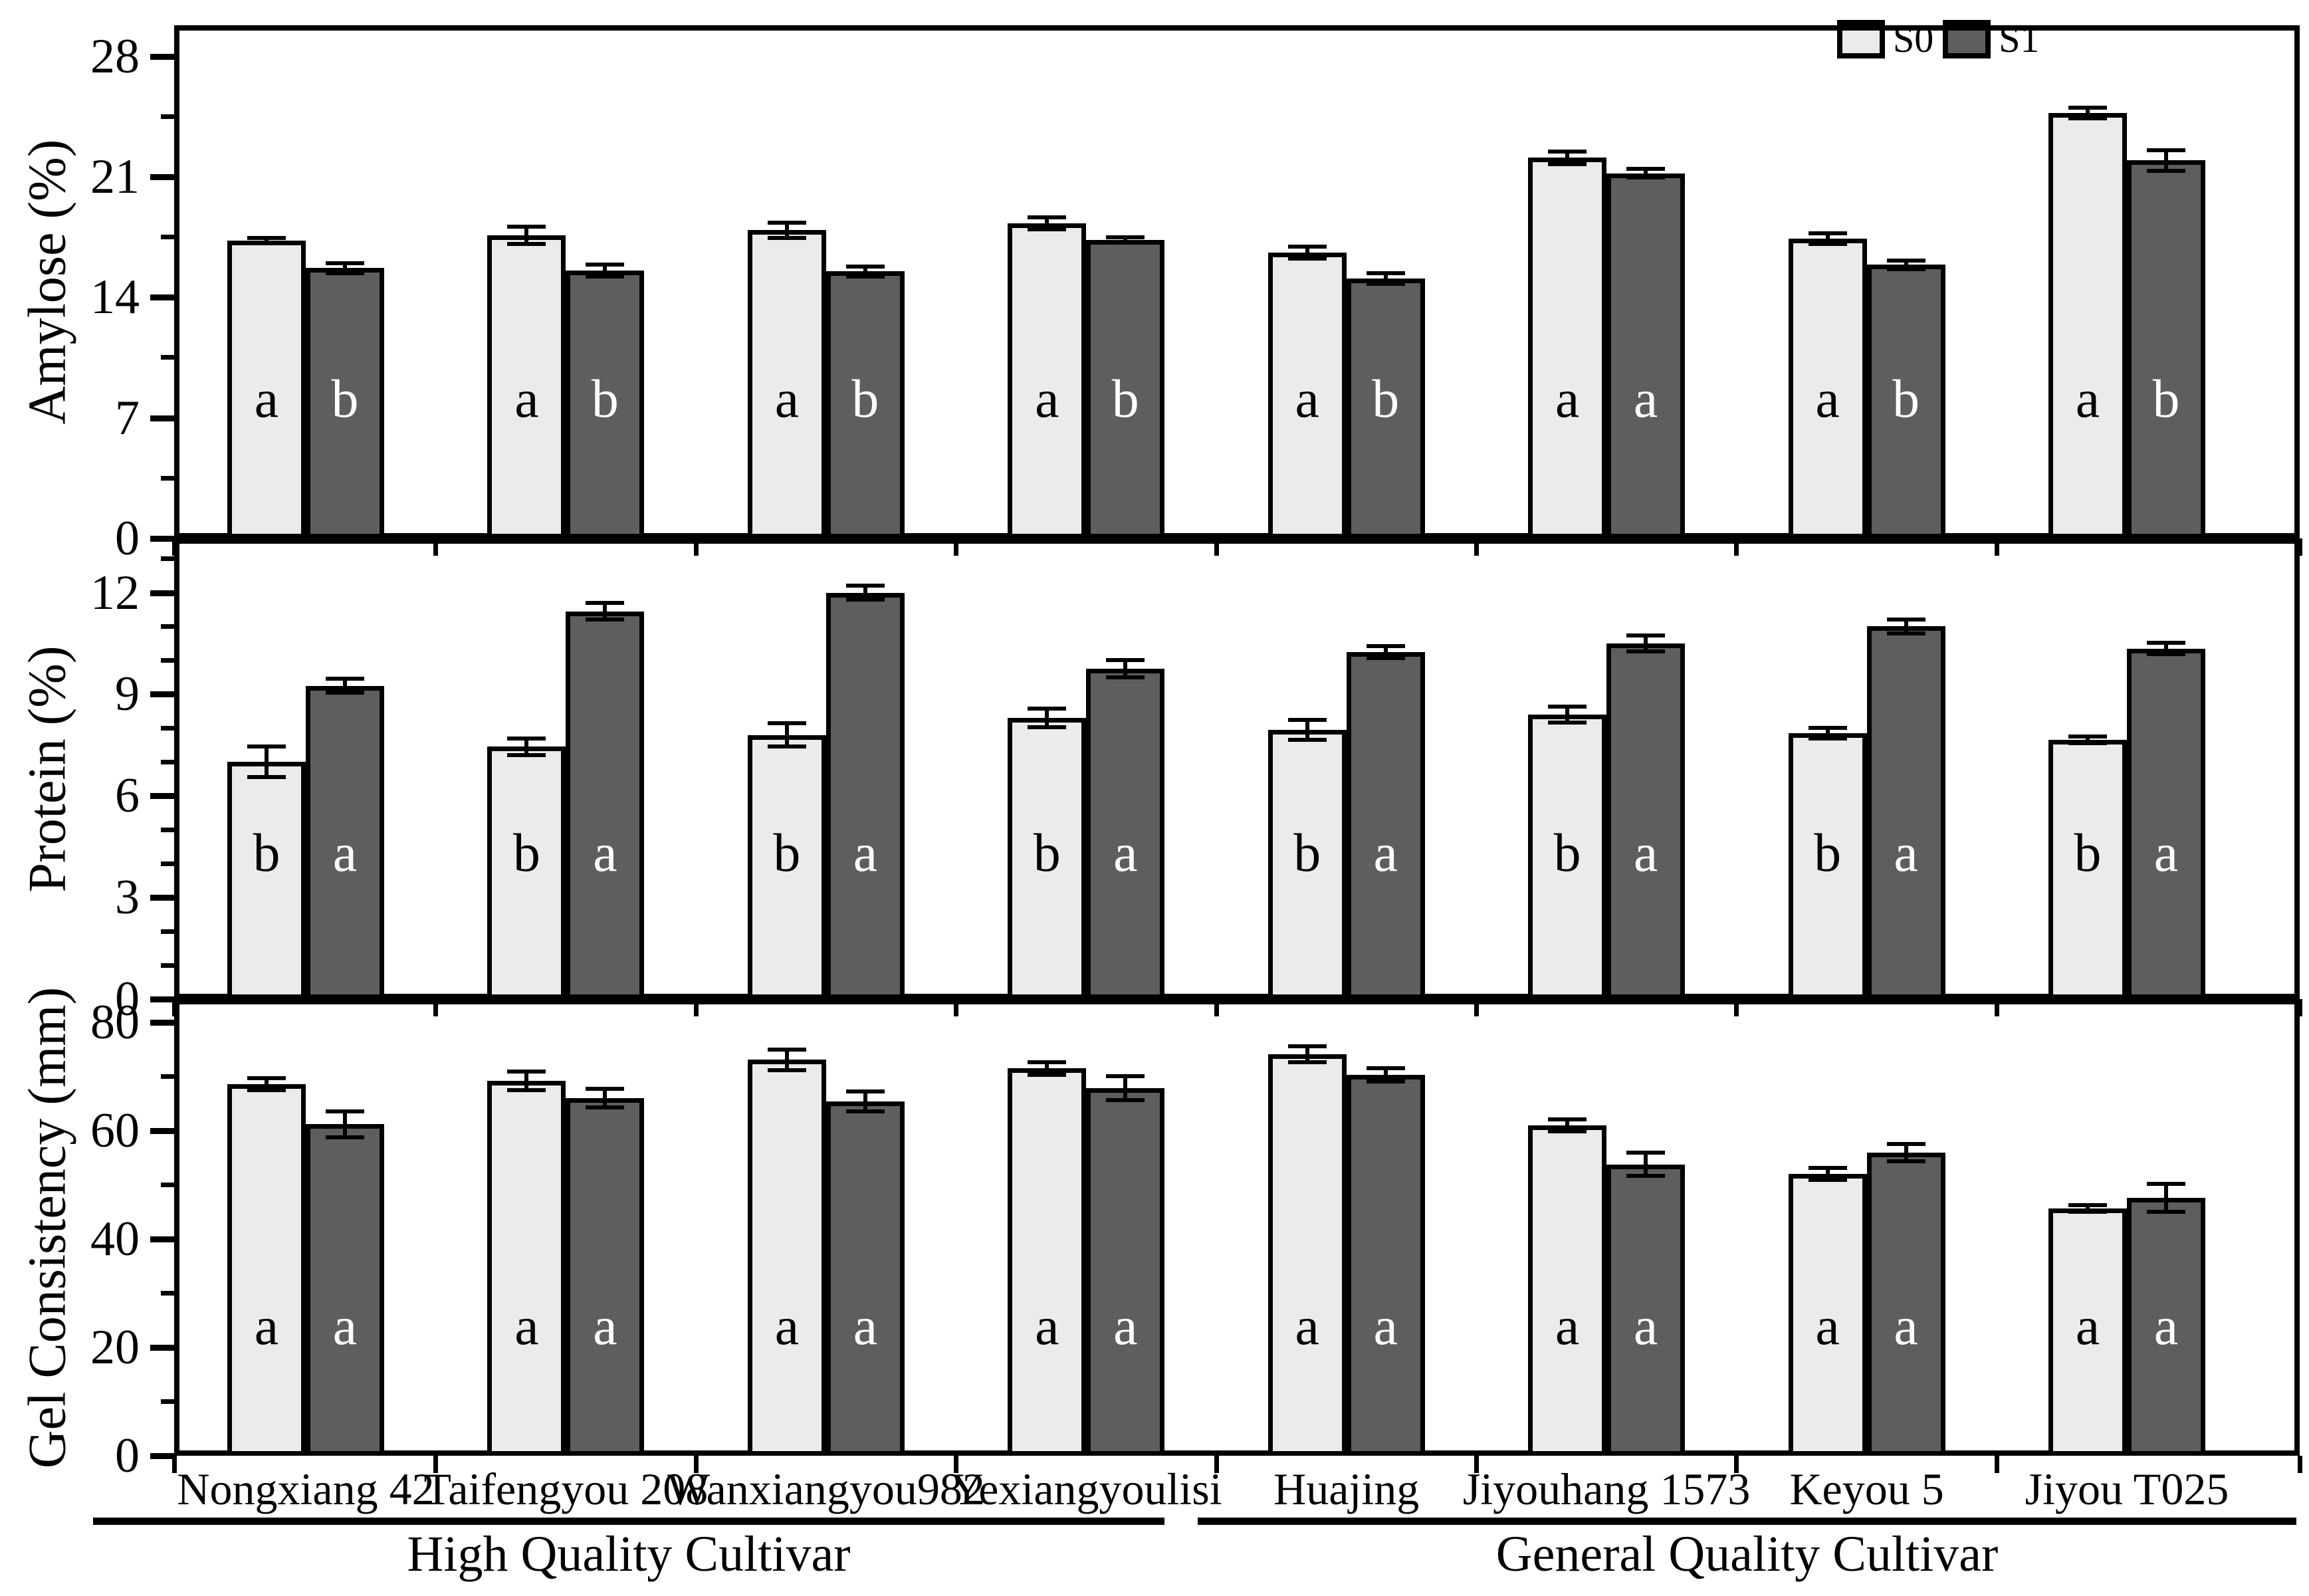 This screenshot has width=2309, height=1596. Describe the element at coordinates (526, 872) in the screenshot. I see `bar-s0-Taifengyou 208` at that location.